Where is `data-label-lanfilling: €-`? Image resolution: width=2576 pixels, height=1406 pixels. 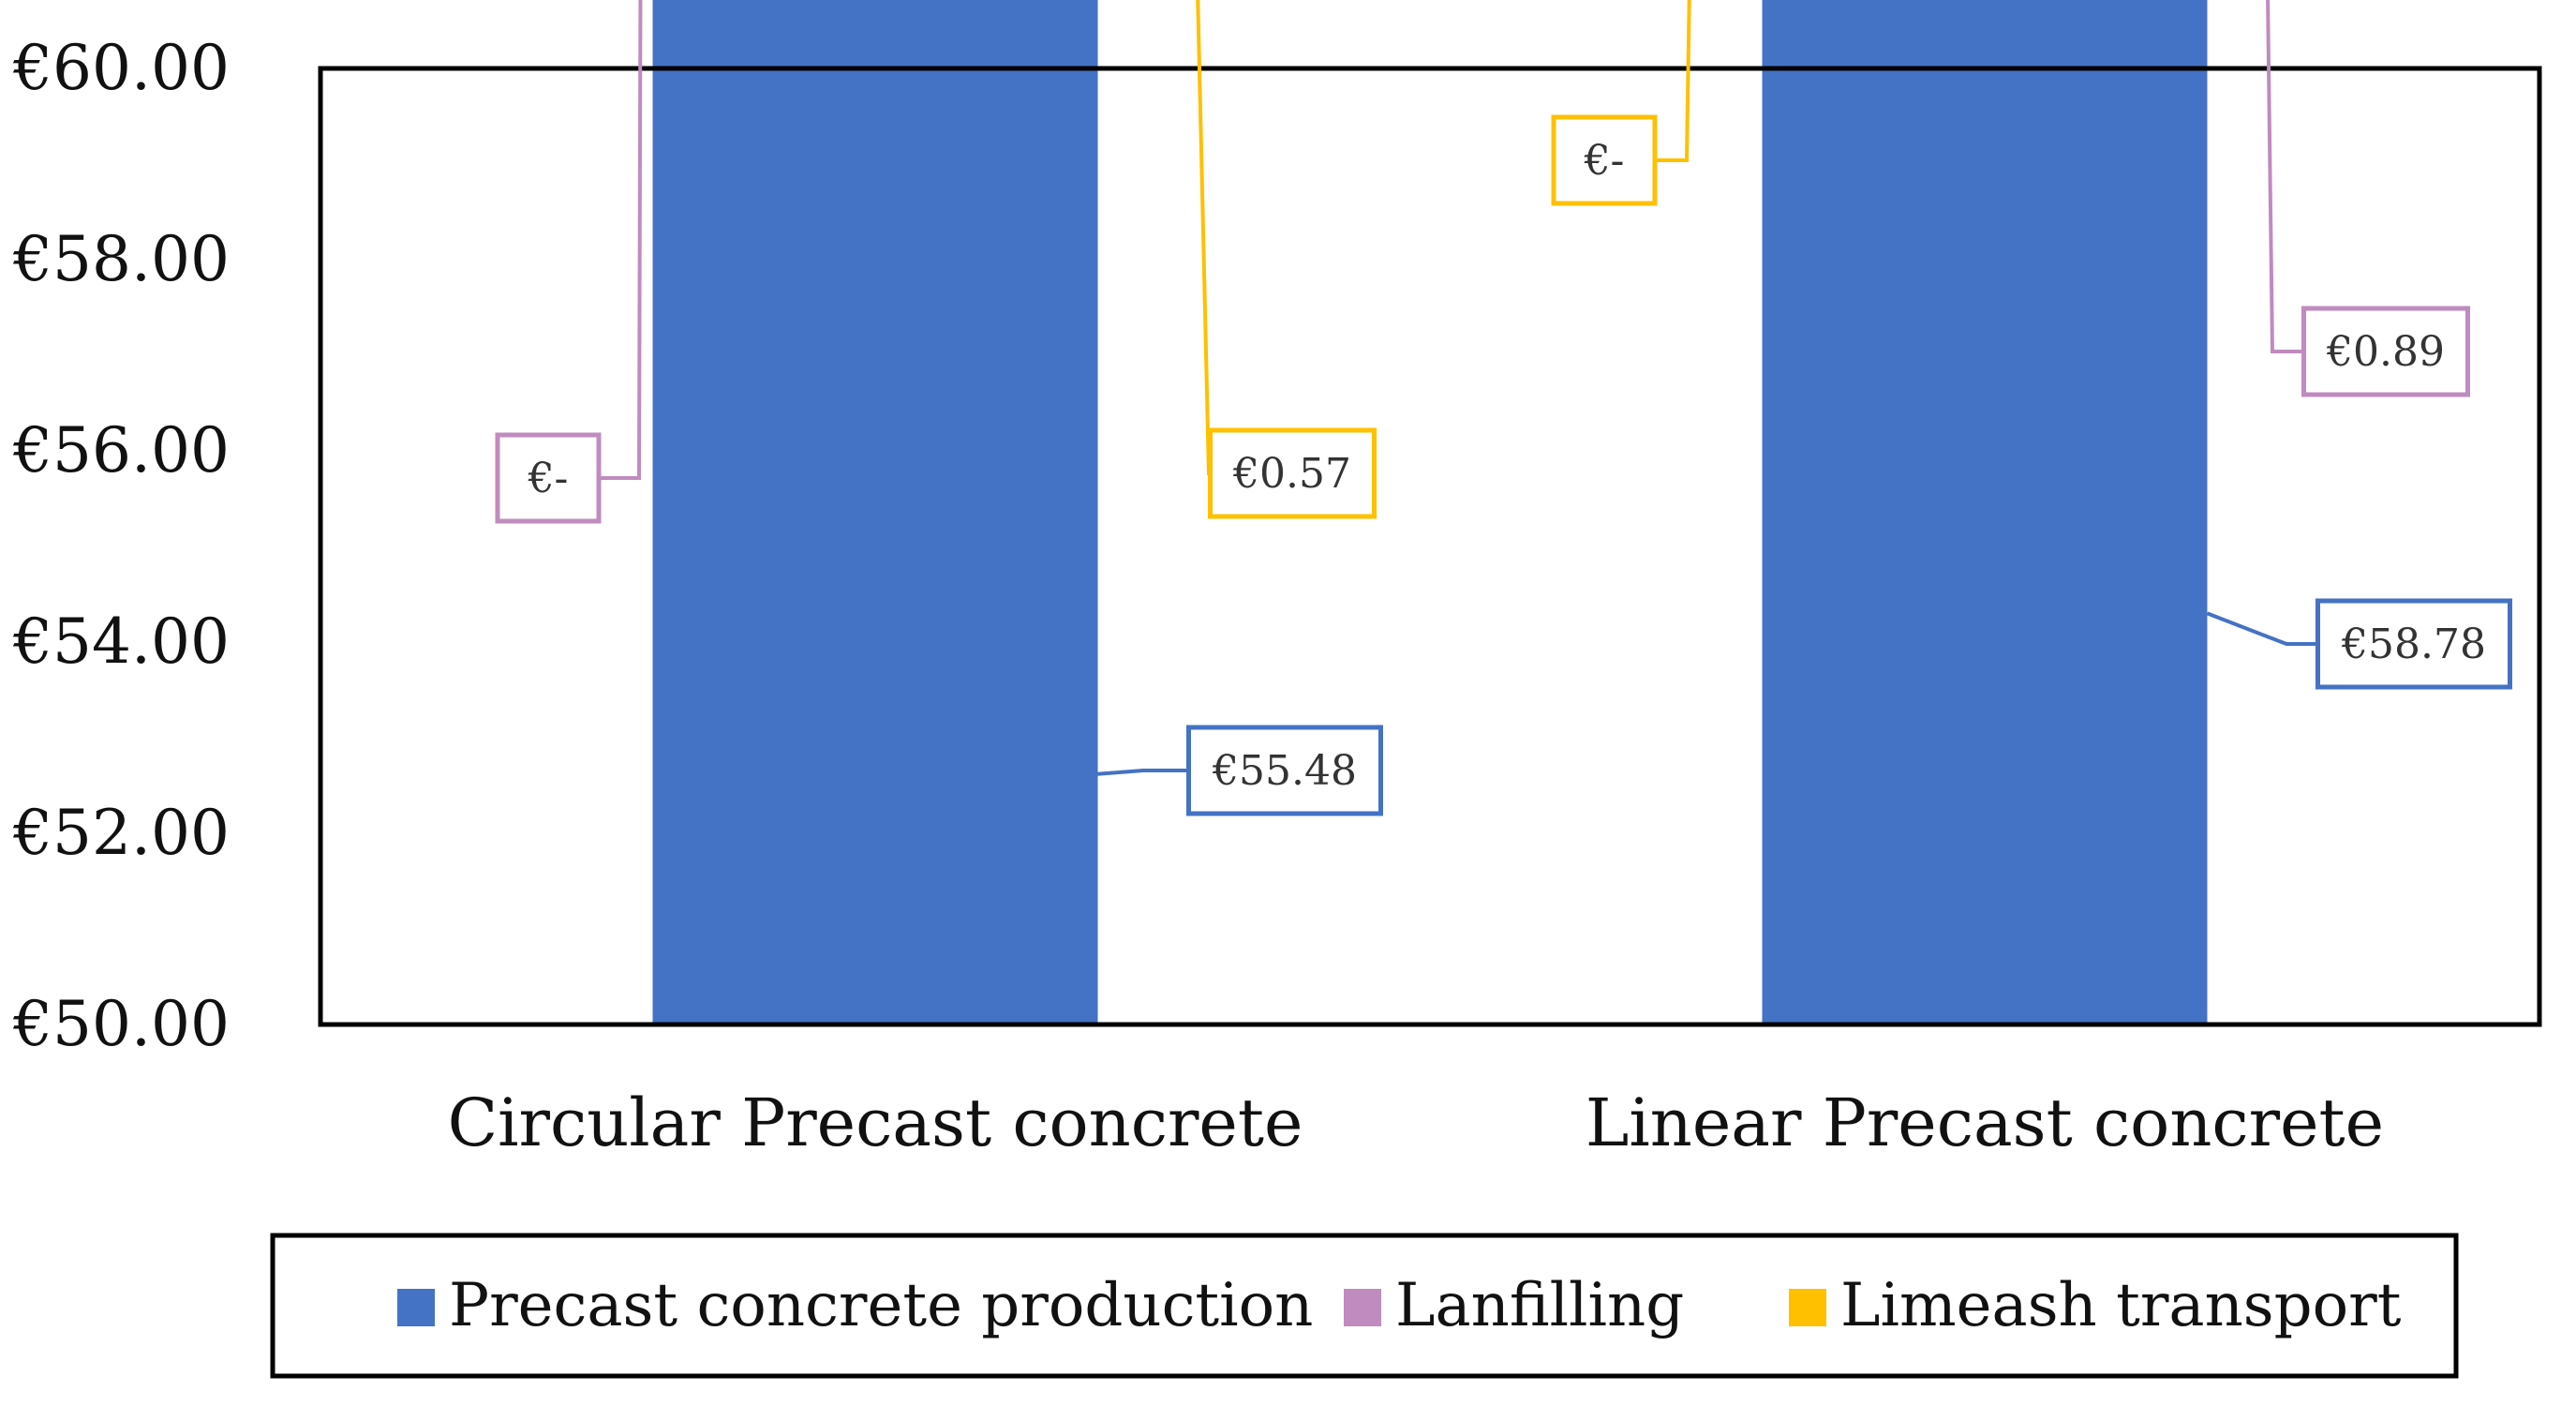 data-label-lanfilling: €- is located at coordinates (548, 478).